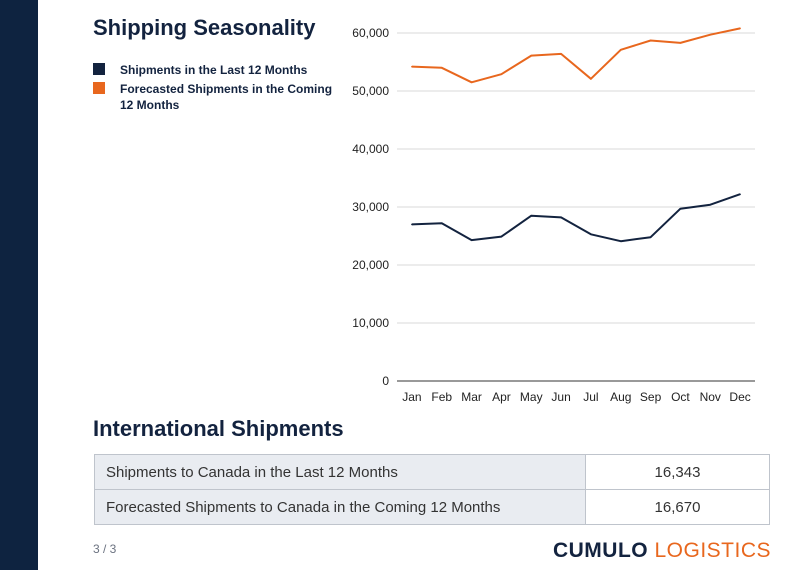 The width and height of the screenshot is (808, 570). Describe the element at coordinates (677, 507) in the screenshot. I see `table-cell-value: 16,670` at that location.